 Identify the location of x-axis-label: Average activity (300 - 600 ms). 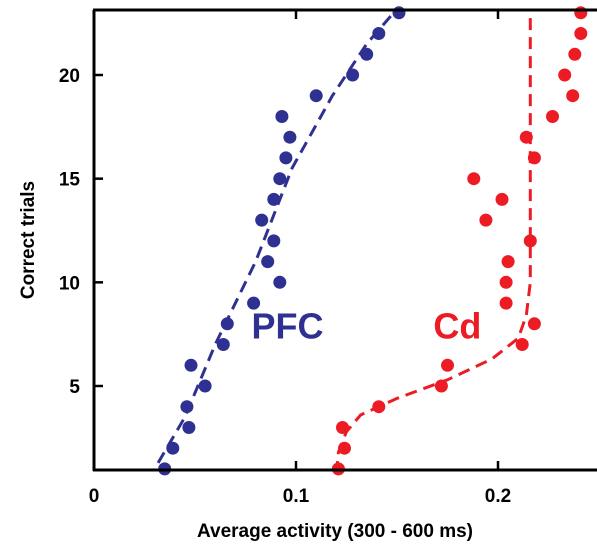
(335, 531).